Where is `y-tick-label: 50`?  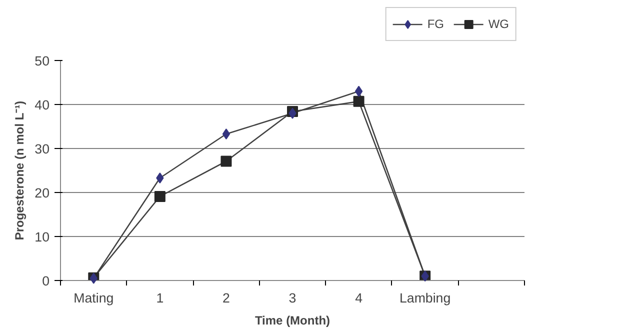
y-tick-label: 50 is located at coordinates (42, 61).